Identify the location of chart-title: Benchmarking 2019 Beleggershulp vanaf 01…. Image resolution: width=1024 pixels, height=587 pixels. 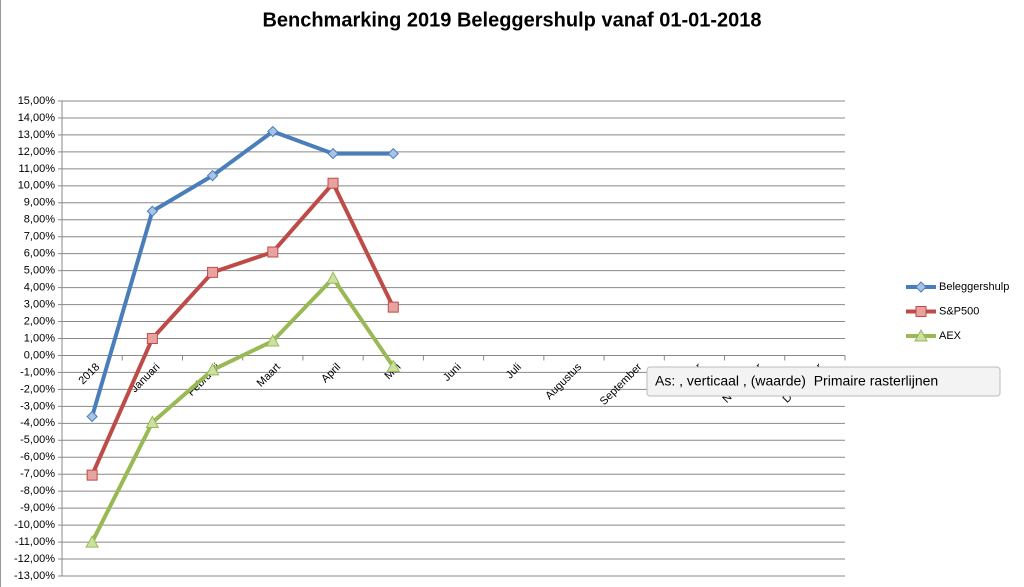
(511, 20).